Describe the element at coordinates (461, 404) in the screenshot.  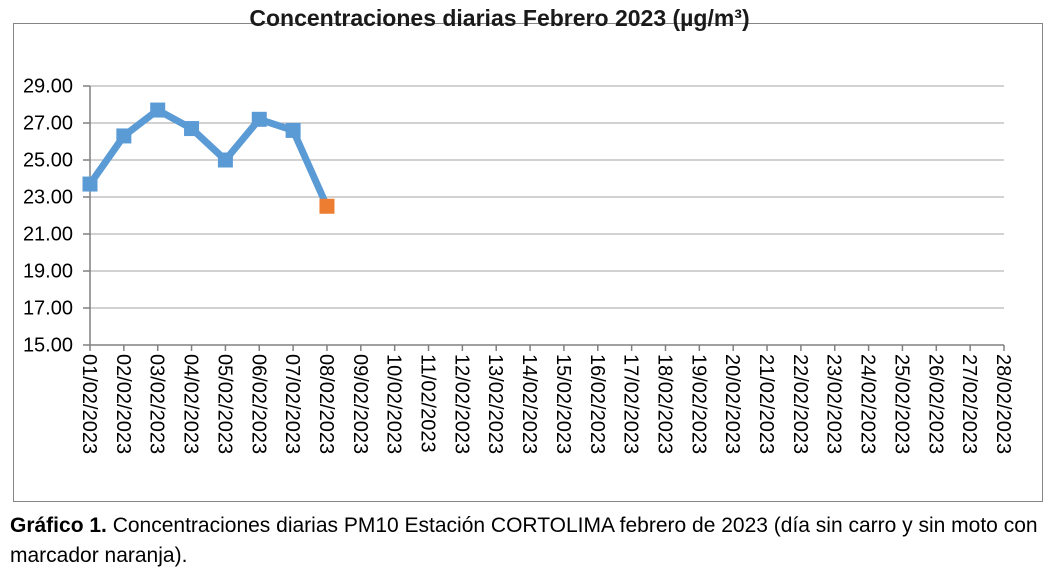
I see `x-axis-label: 12/02/2023` at that location.